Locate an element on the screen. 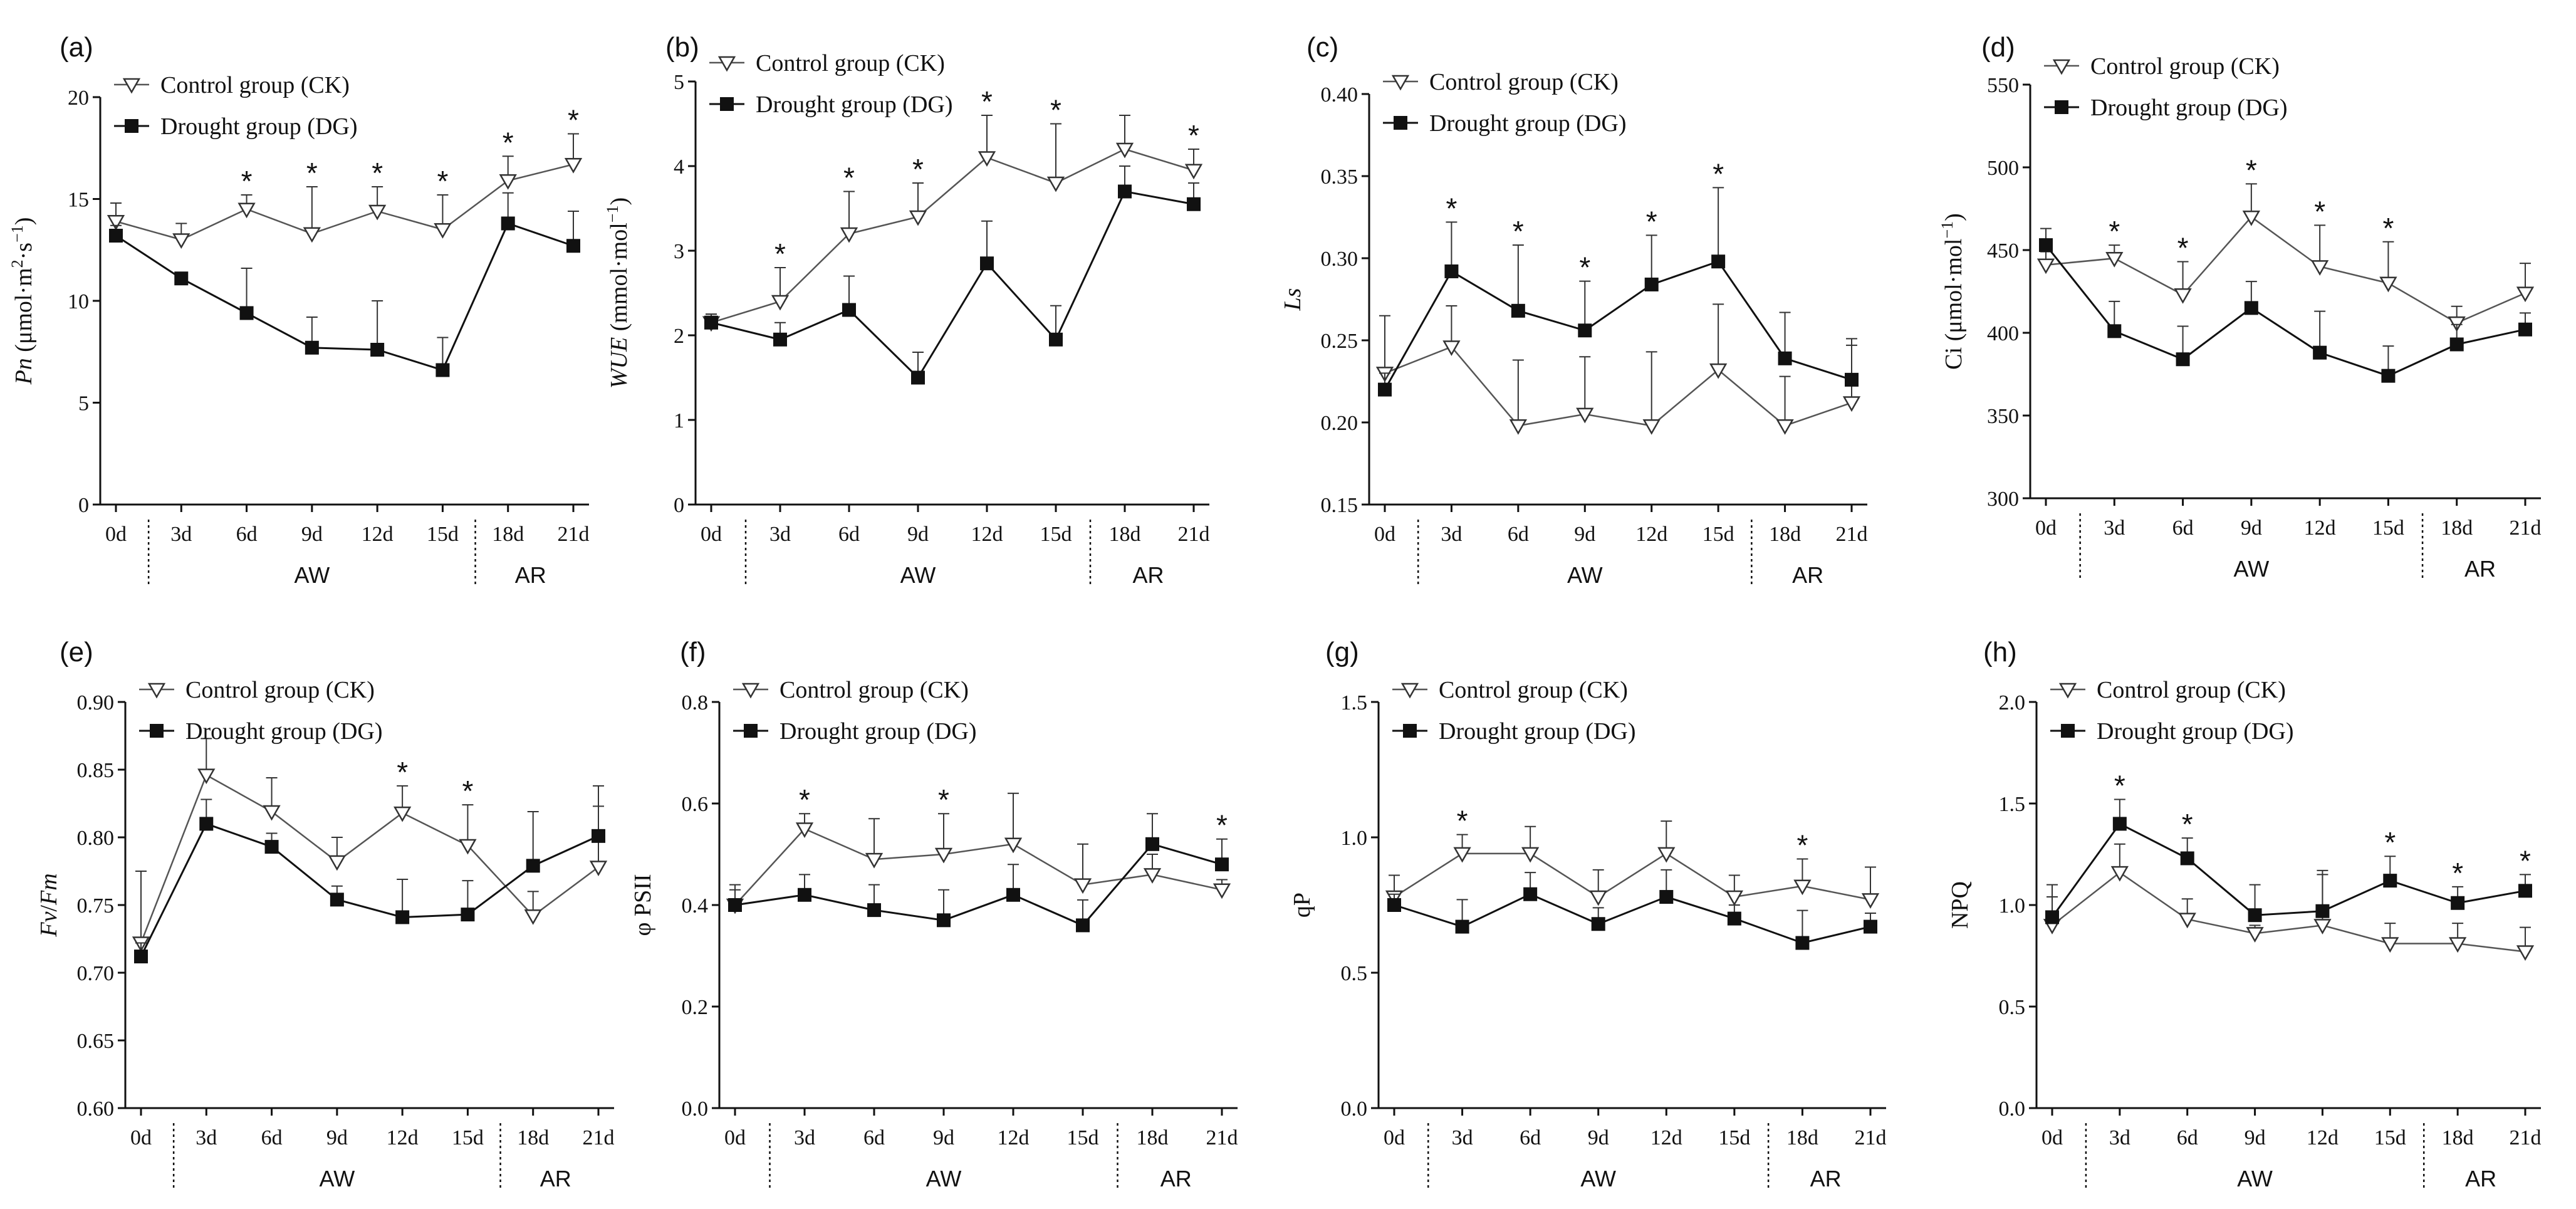 The image size is (2576, 1209). y-tick-label: 0 is located at coordinates (83, 506).